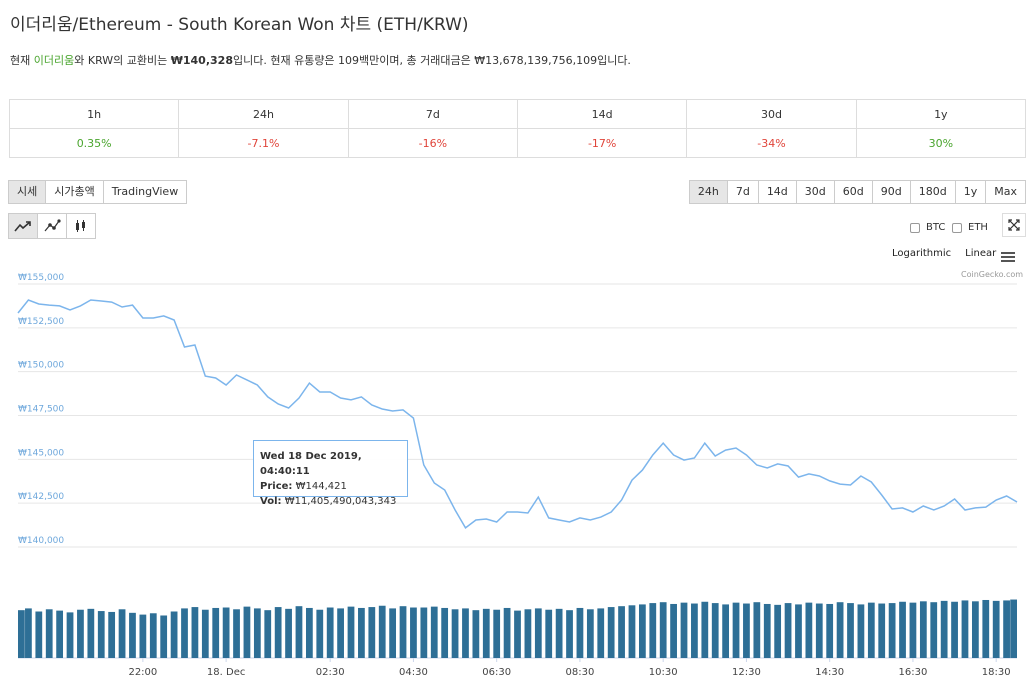 The image size is (1036, 690). I want to click on menu-button, so click(1008, 257).